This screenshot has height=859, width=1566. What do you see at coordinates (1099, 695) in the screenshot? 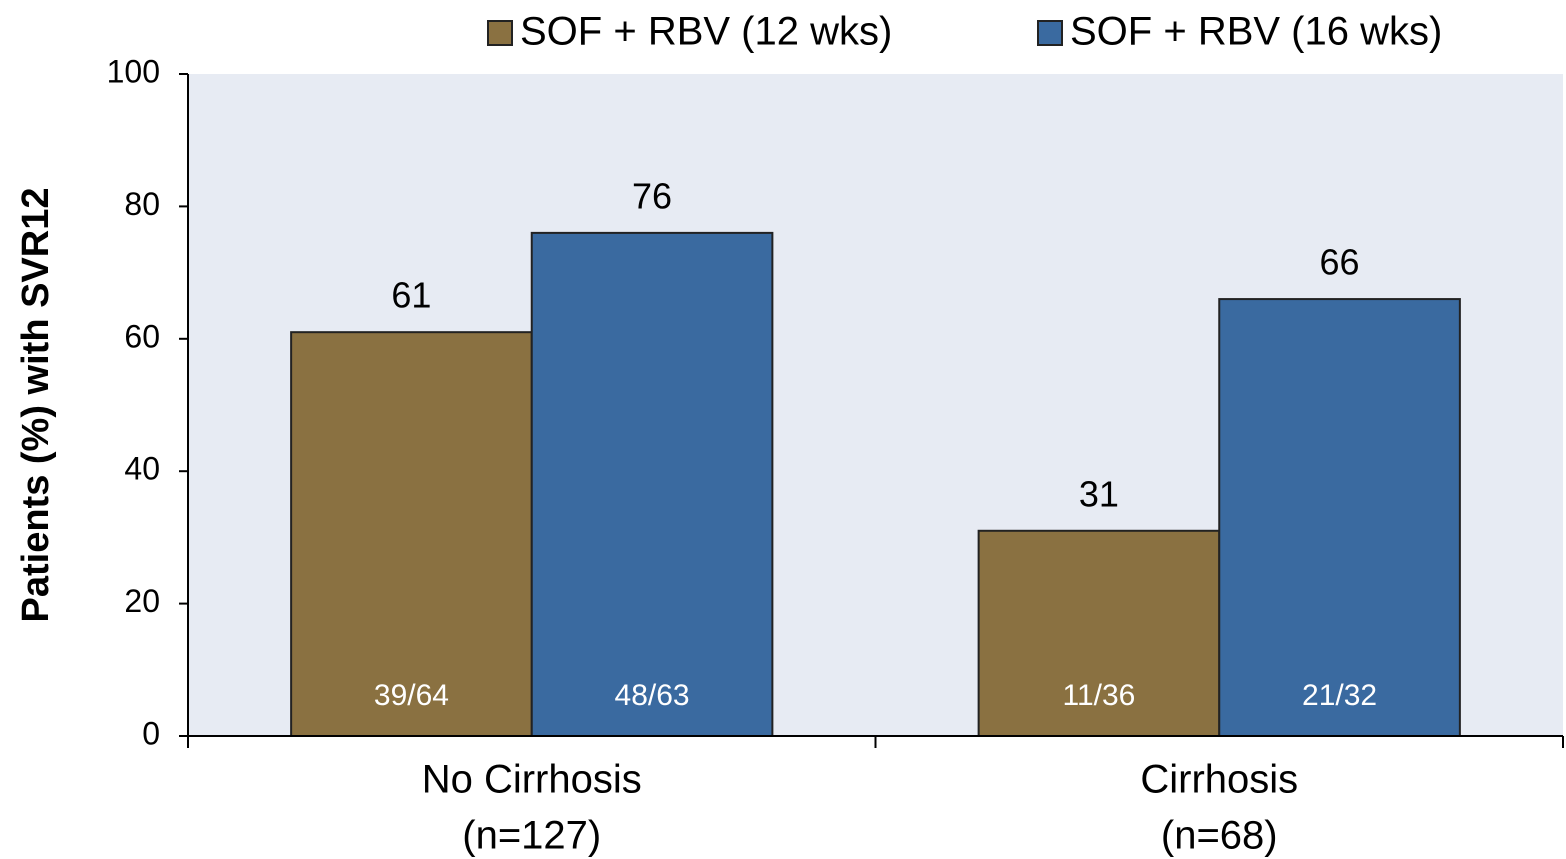
I see `count-label: 11/36` at bounding box center [1099, 695].